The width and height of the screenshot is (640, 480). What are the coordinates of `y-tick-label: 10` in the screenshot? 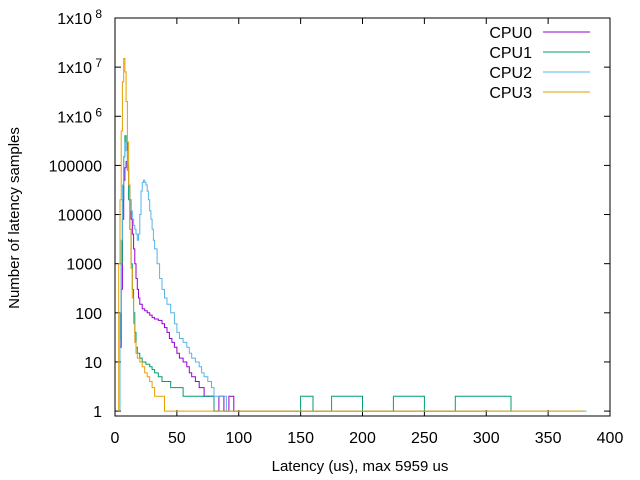 It's located at (93, 363).